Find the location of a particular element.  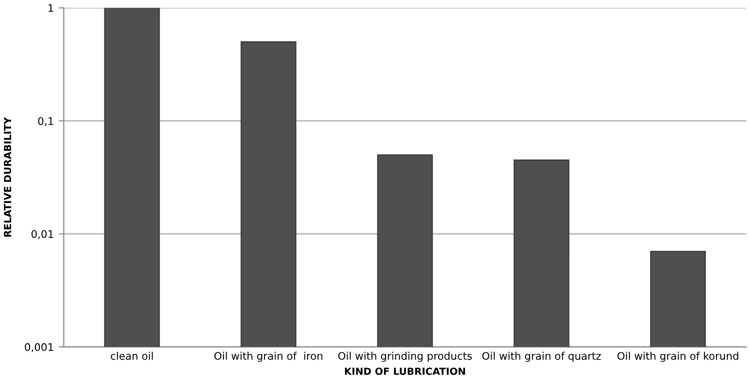

y-tick-label: 0,001 is located at coordinates (39, 347).